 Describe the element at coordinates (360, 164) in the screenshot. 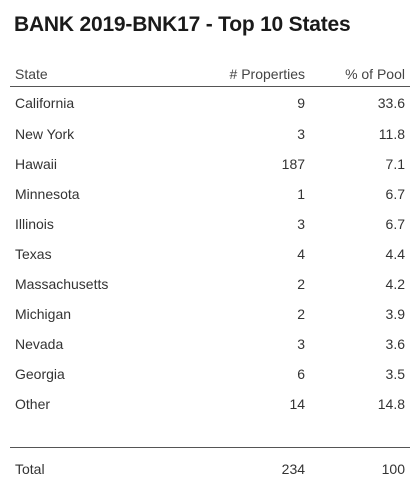

I see `pct-cell: 7.1` at that location.